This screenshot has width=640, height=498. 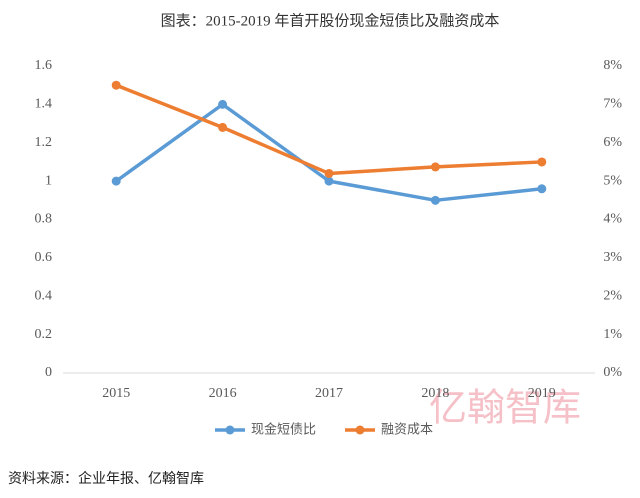 I want to click on x-tick-label: 2016, so click(x=223, y=393).